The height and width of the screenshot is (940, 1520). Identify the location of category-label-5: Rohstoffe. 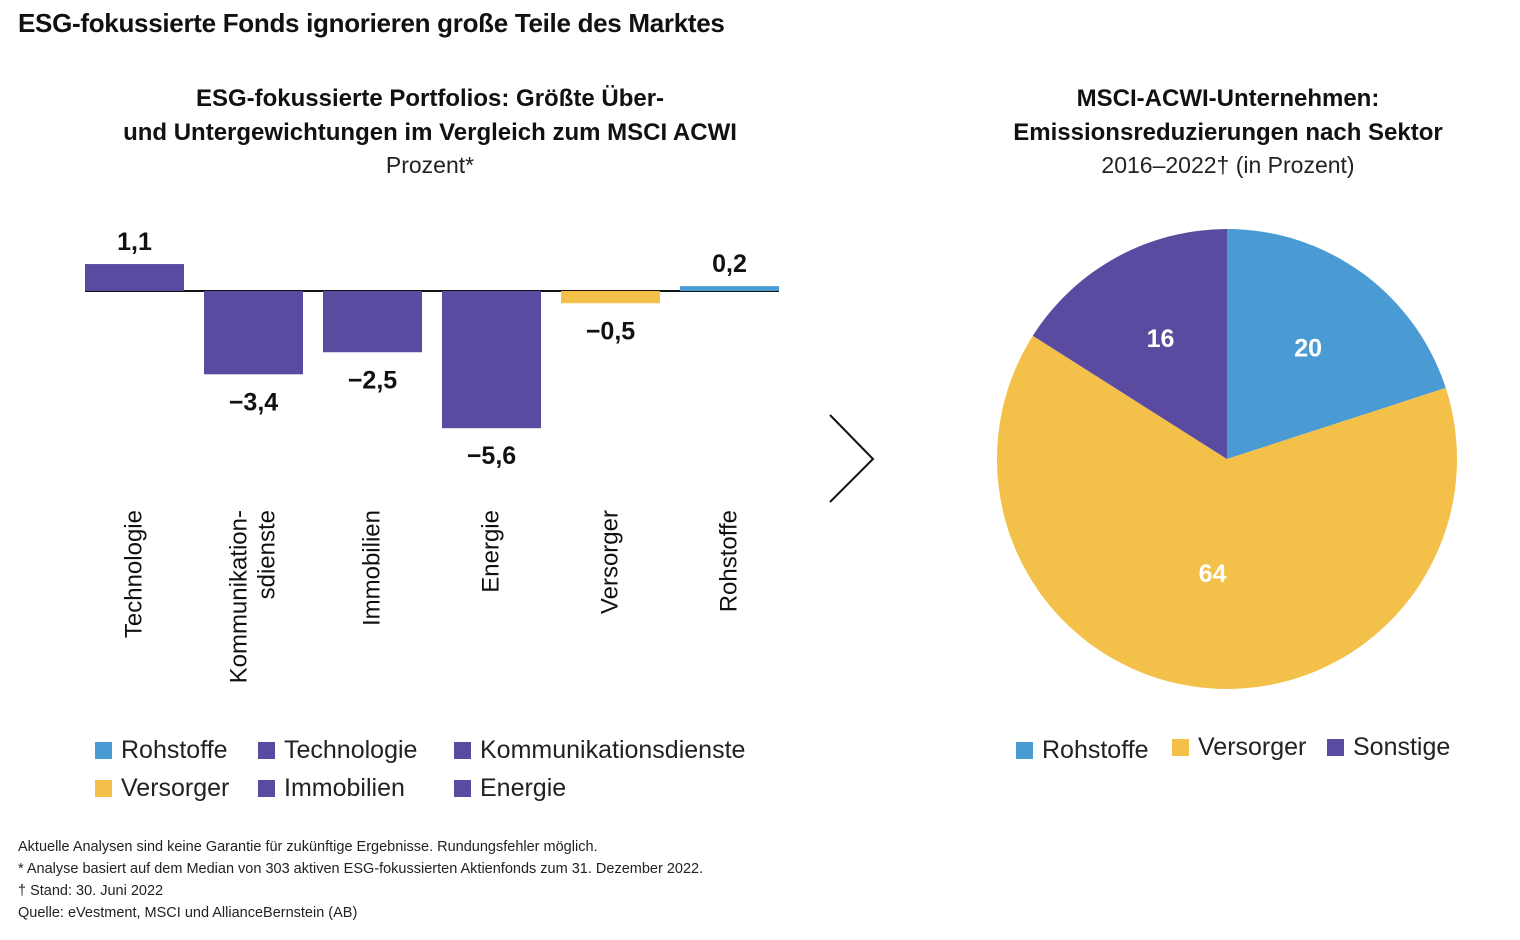
(729, 561).